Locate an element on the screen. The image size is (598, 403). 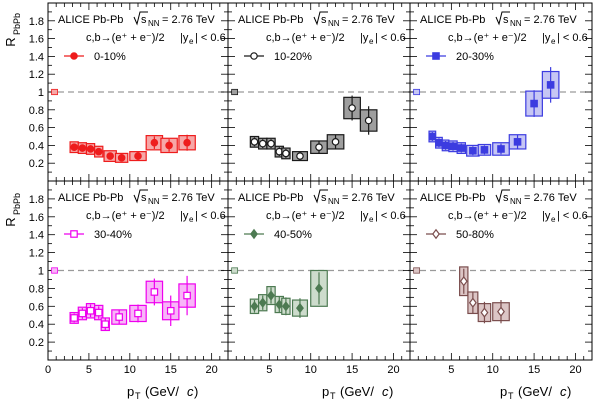
x-axis-title-right: p T (GeV/ c ) is located at coordinates (535, 392).